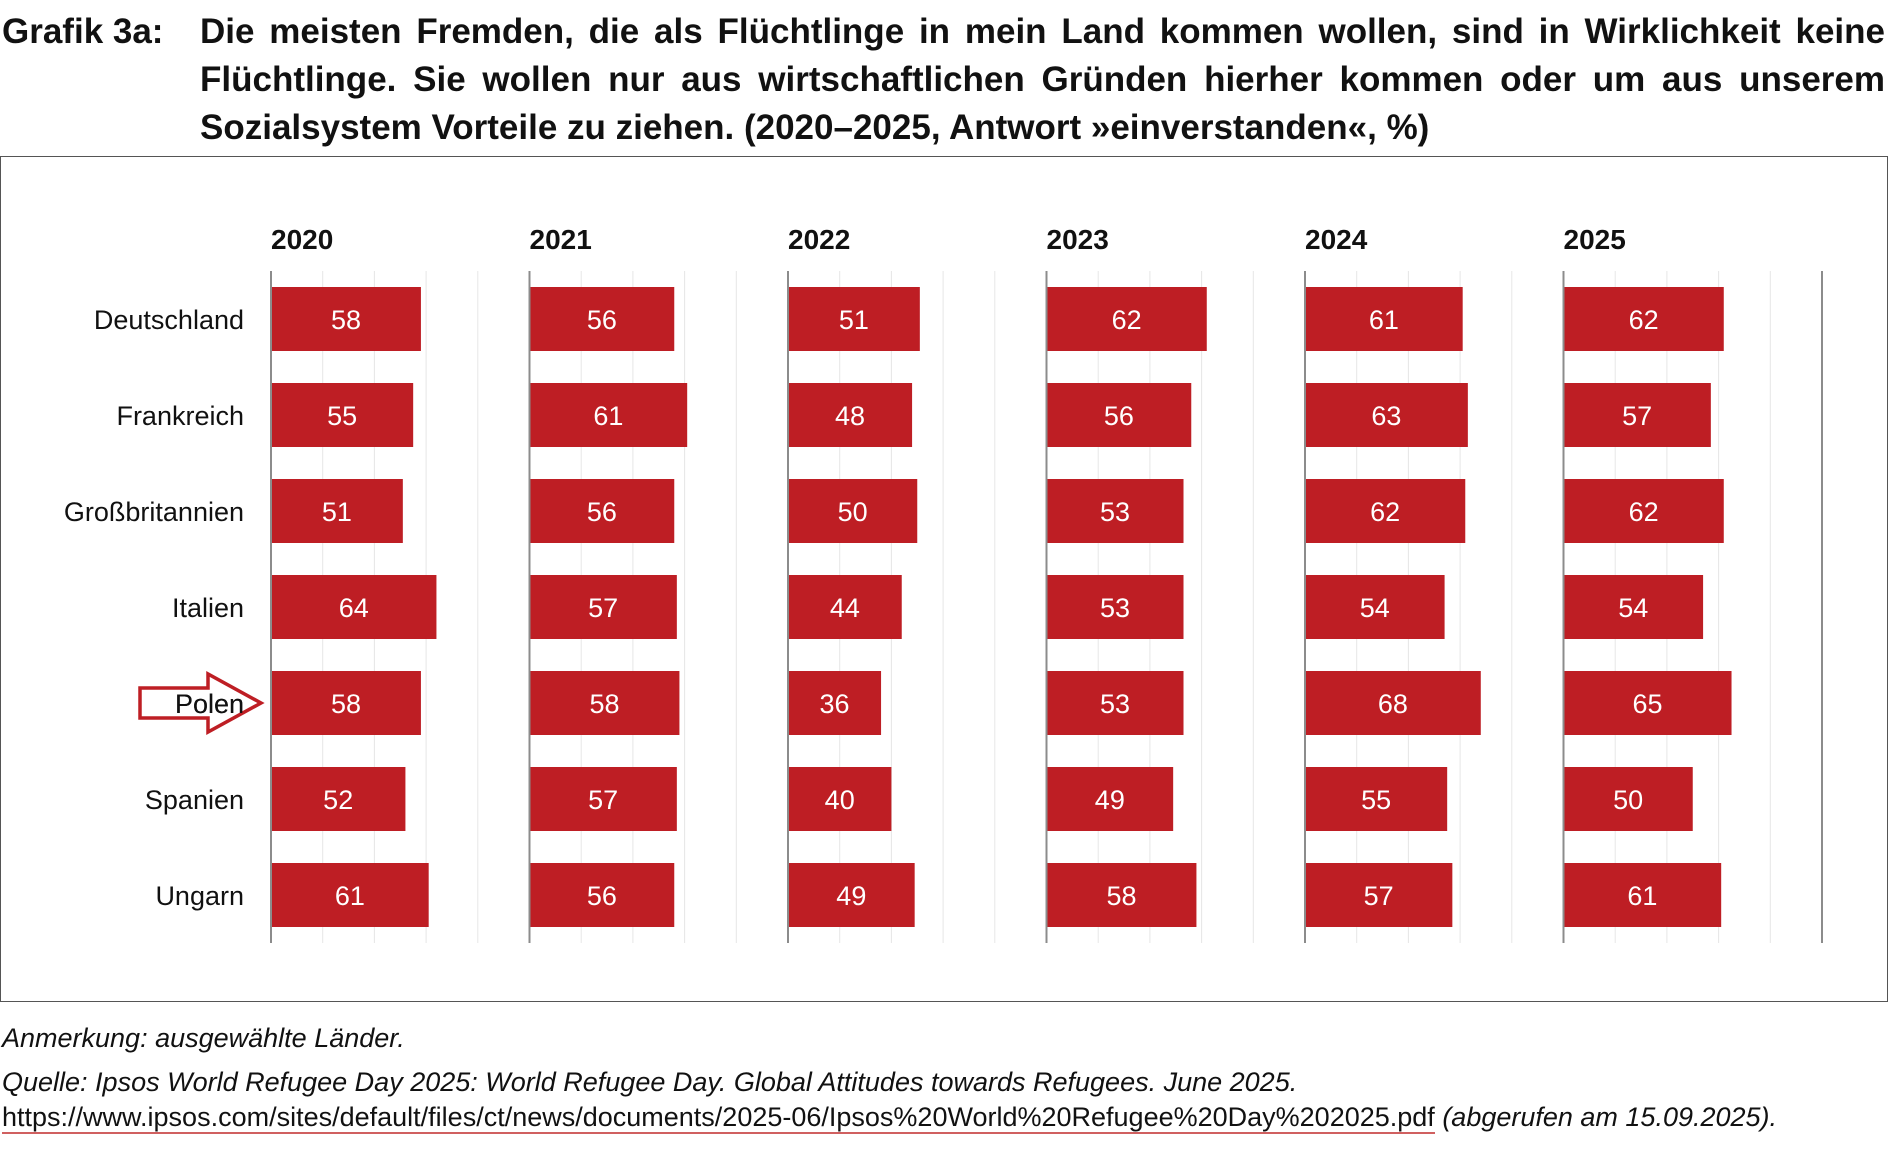 This screenshot has width=1890, height=1150. I want to click on bar-2020-Italien, so click(354, 607).